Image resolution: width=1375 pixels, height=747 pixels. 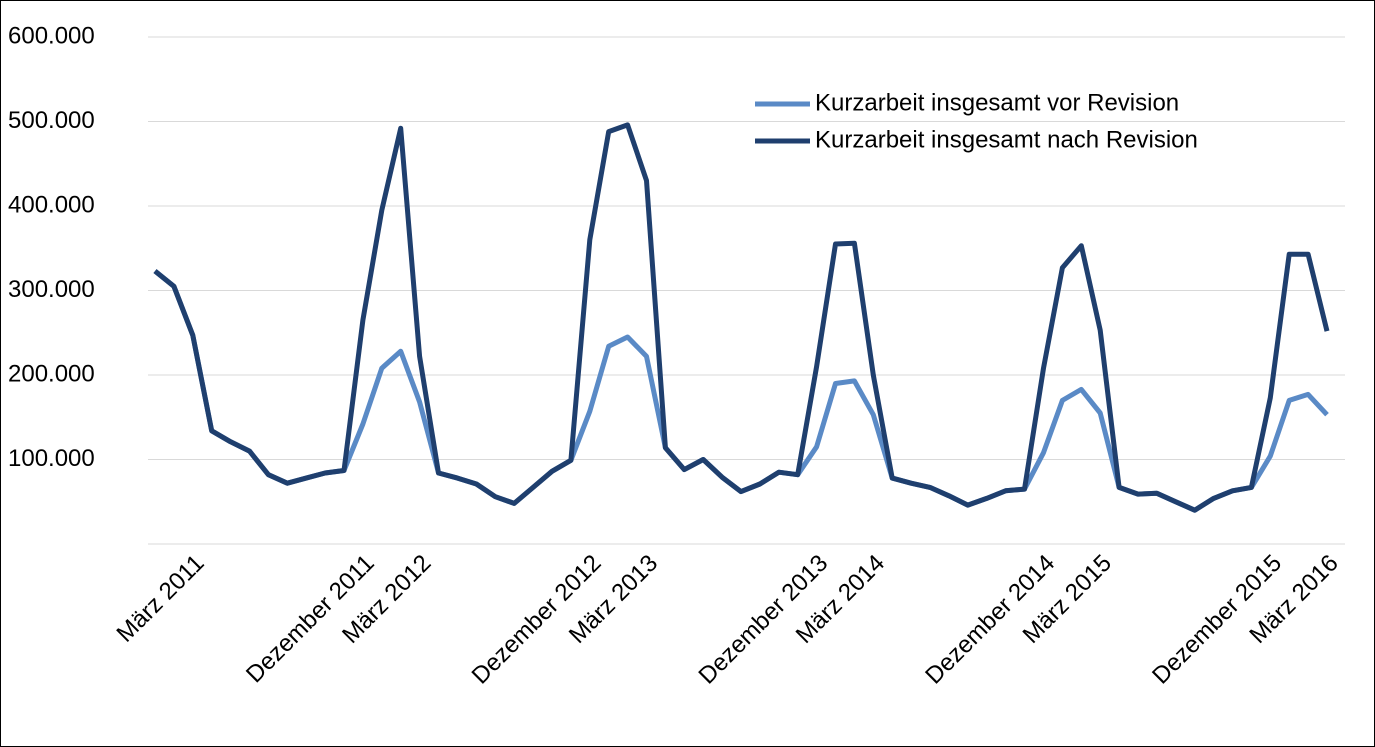 What do you see at coordinates (51, 120) in the screenshot?
I see `y-tick-label: 500.000` at bounding box center [51, 120].